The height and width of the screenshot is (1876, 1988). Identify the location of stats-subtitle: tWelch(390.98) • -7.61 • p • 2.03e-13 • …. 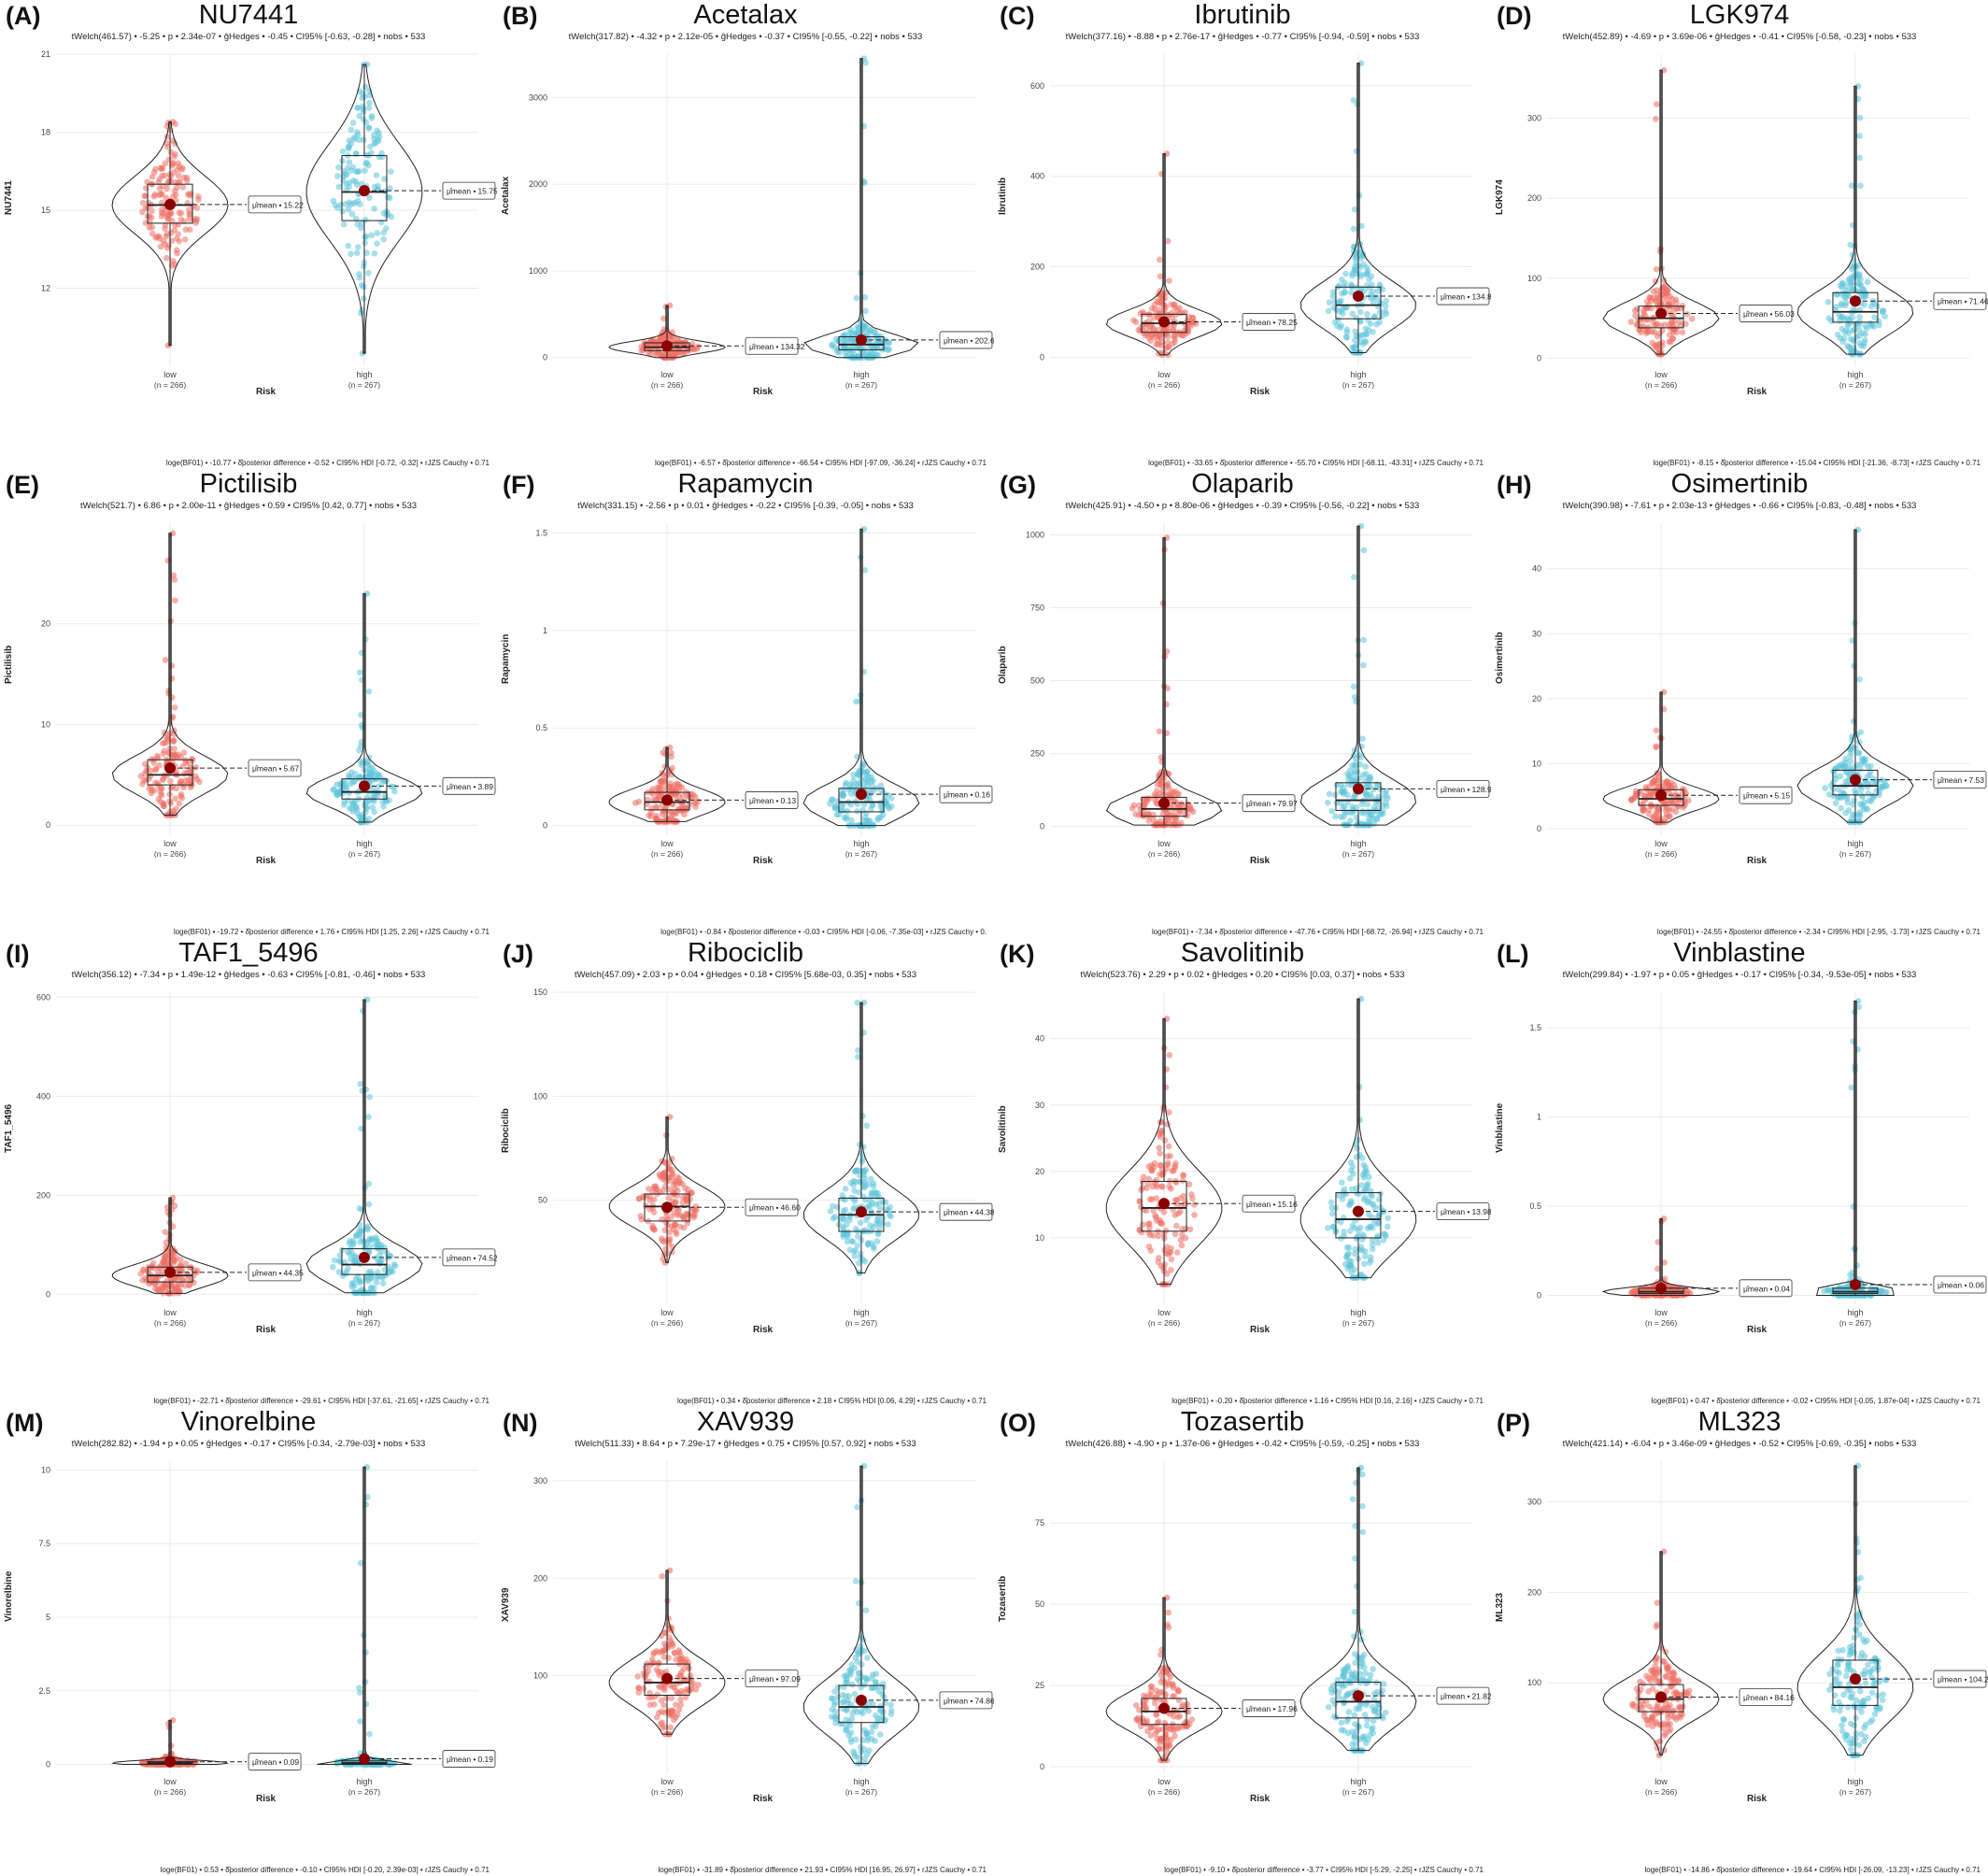
(1739, 506).